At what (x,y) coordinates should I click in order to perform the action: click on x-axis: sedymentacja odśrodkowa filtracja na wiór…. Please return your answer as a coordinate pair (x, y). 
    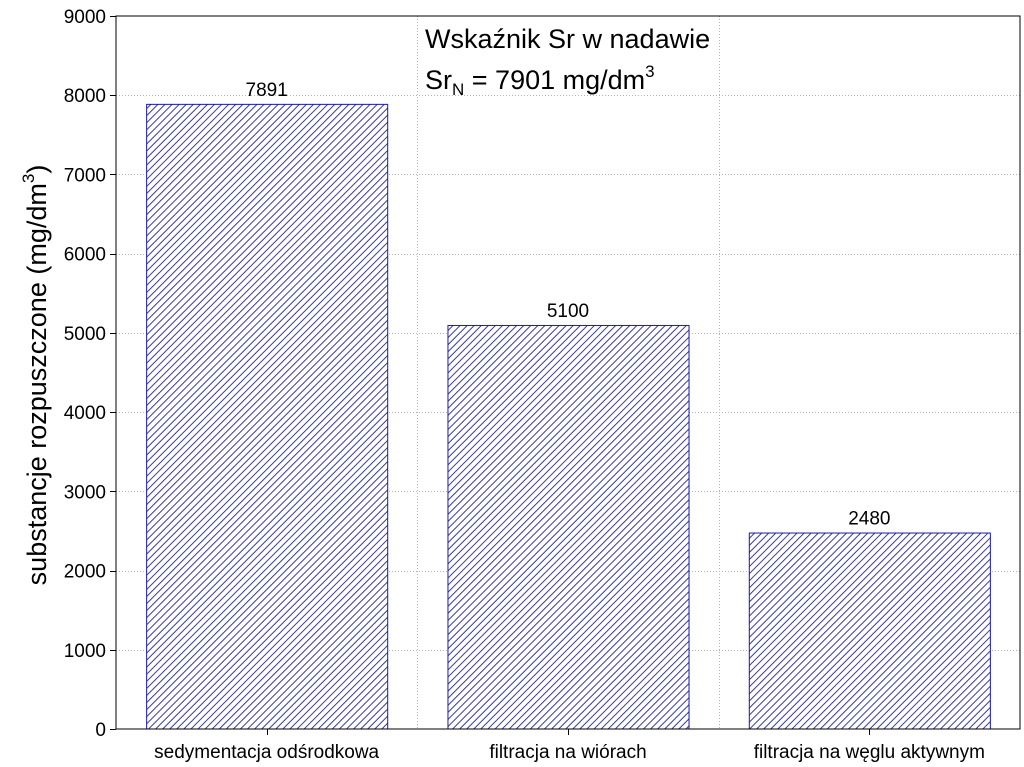
    Looking at the image, I should click on (569, 746).